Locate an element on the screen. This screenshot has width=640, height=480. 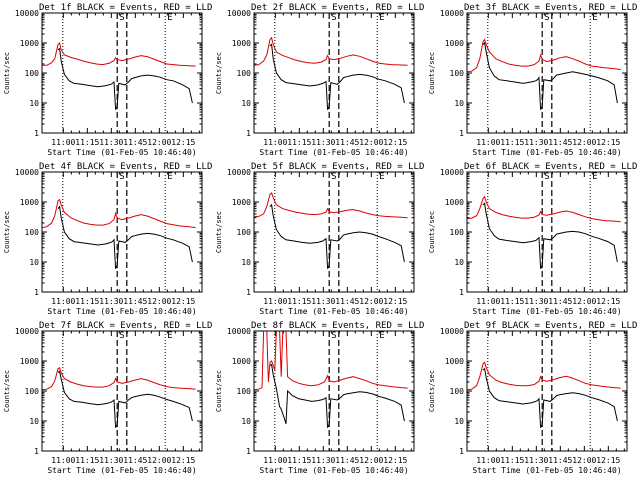
panel-title: Det 7f BLACK = Events, RED = LLD is located at coordinates (125, 326).